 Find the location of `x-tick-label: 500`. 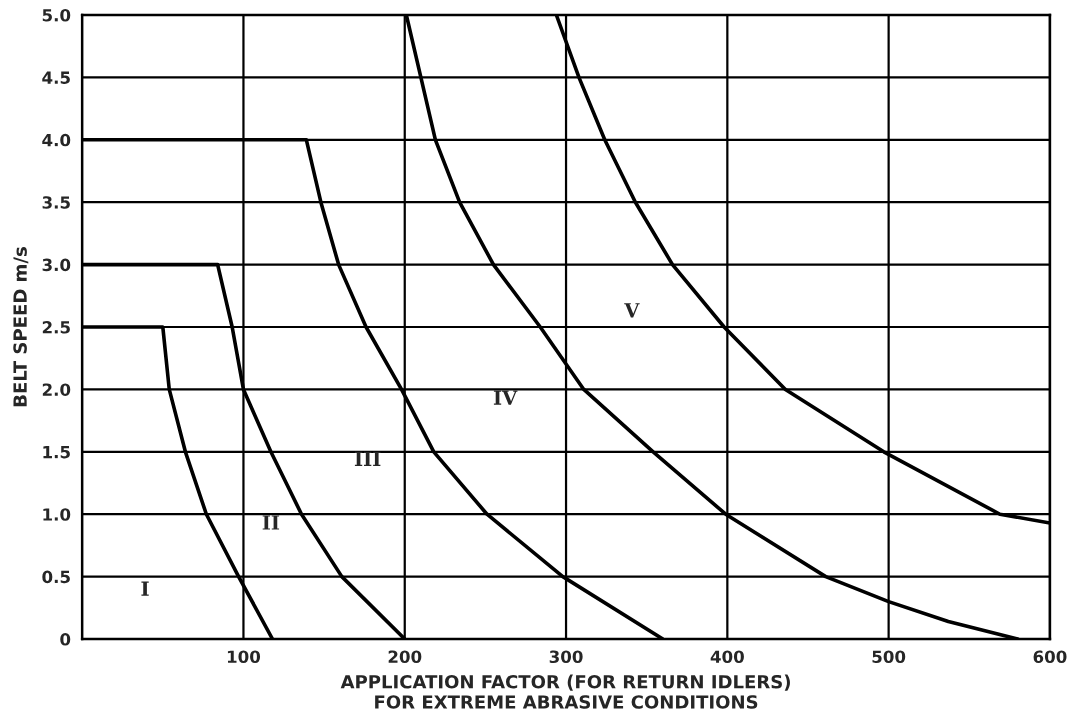

x-tick-label: 500 is located at coordinates (889, 657).